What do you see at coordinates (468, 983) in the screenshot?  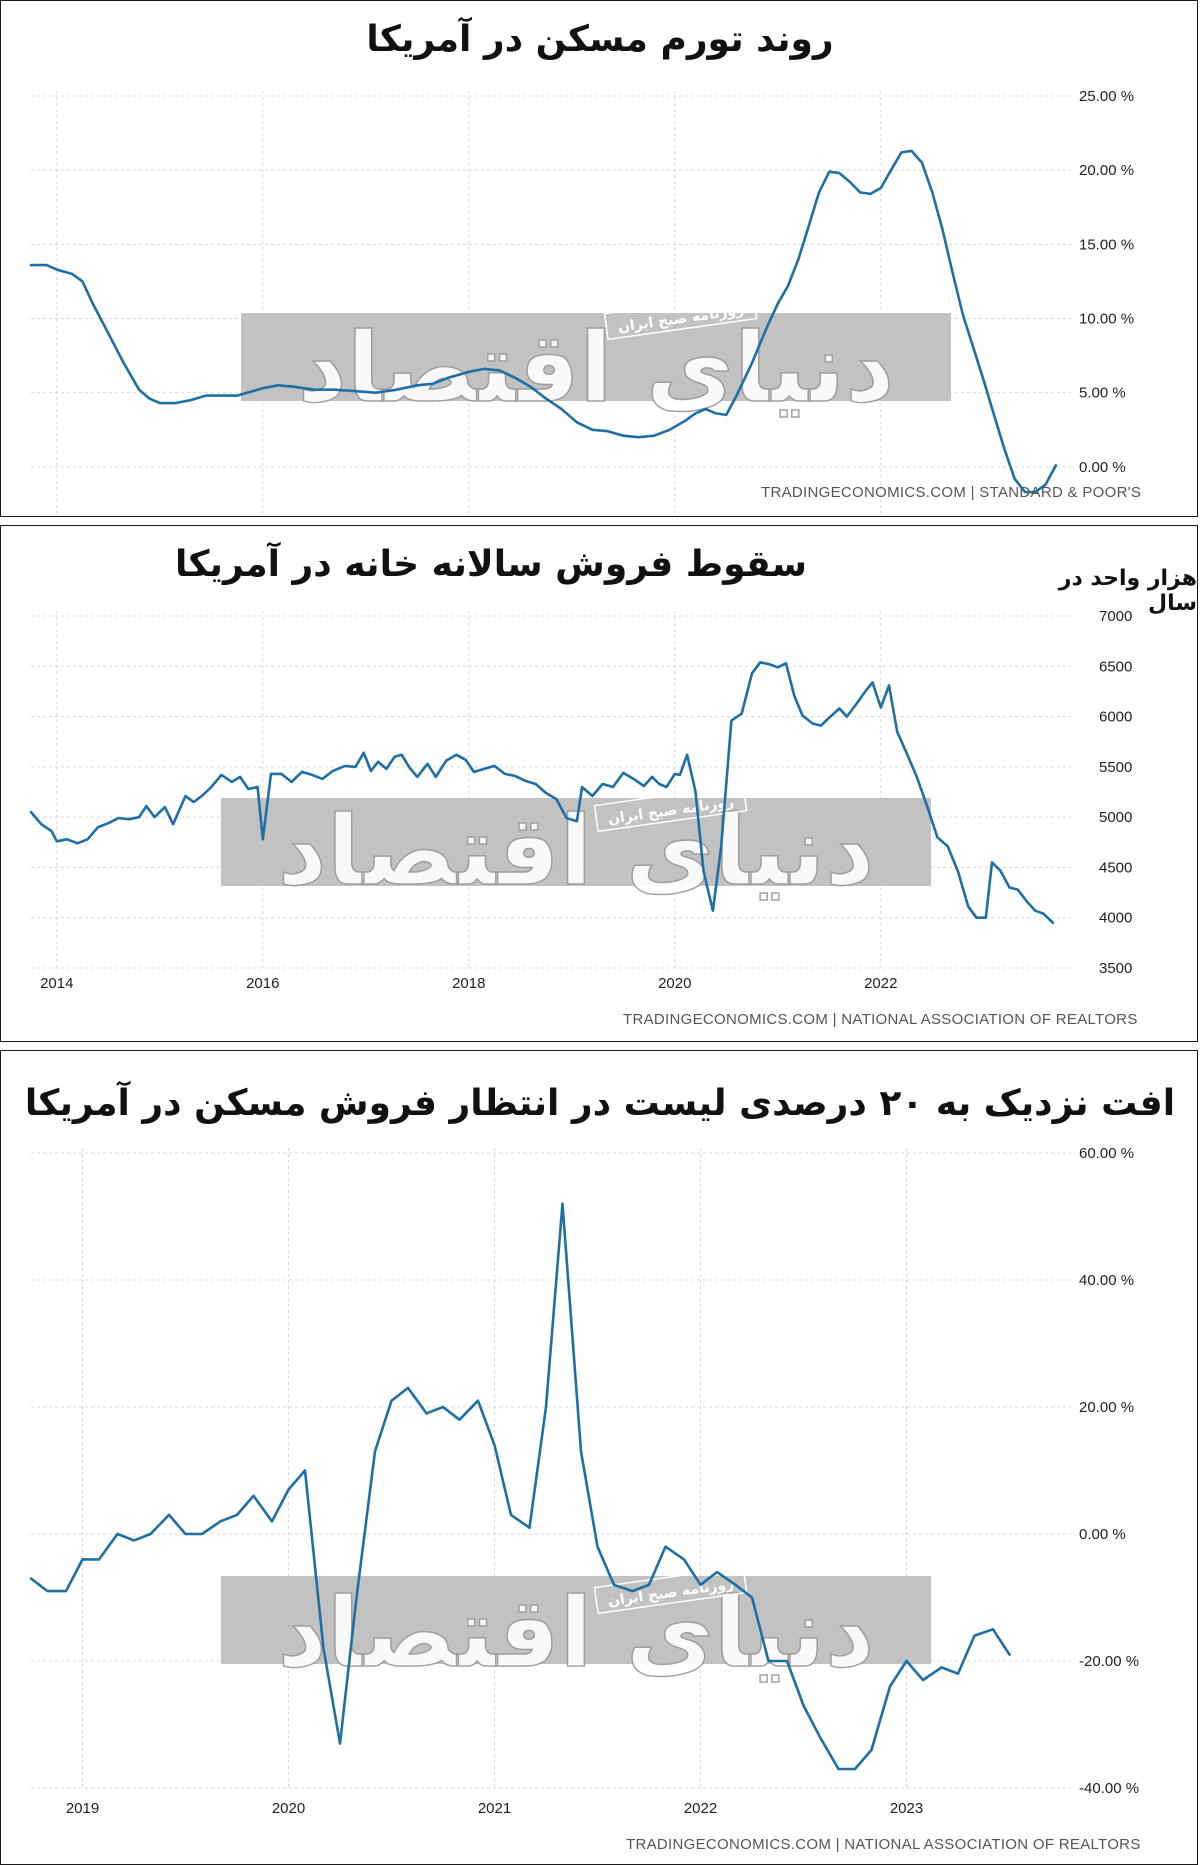 I see `x-tick-label: 2018` at bounding box center [468, 983].